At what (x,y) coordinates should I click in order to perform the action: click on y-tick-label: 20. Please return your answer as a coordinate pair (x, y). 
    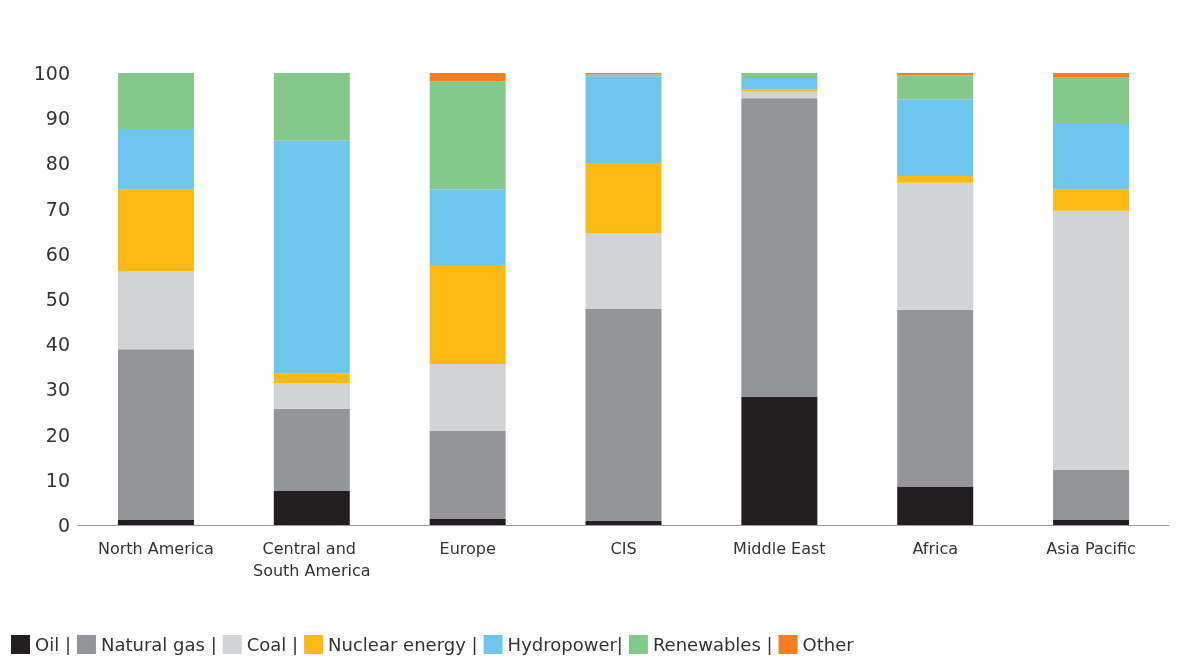
    Looking at the image, I should click on (57, 434).